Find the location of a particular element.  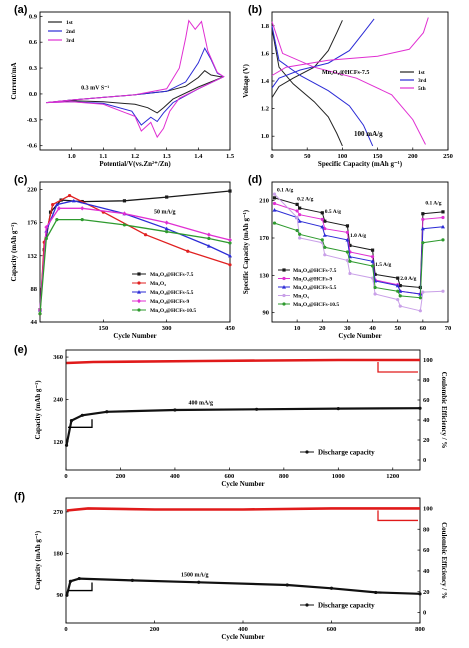

legend-marker-d is located at coordinates (284, 287).